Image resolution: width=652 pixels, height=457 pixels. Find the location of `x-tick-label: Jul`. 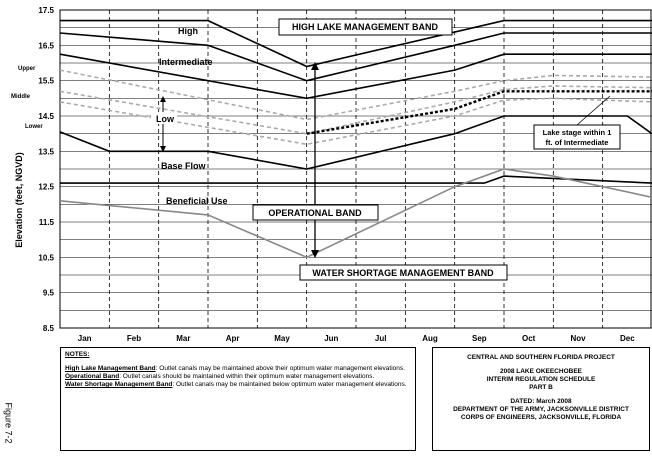

x-tick-label: Jul is located at coordinates (381, 338).